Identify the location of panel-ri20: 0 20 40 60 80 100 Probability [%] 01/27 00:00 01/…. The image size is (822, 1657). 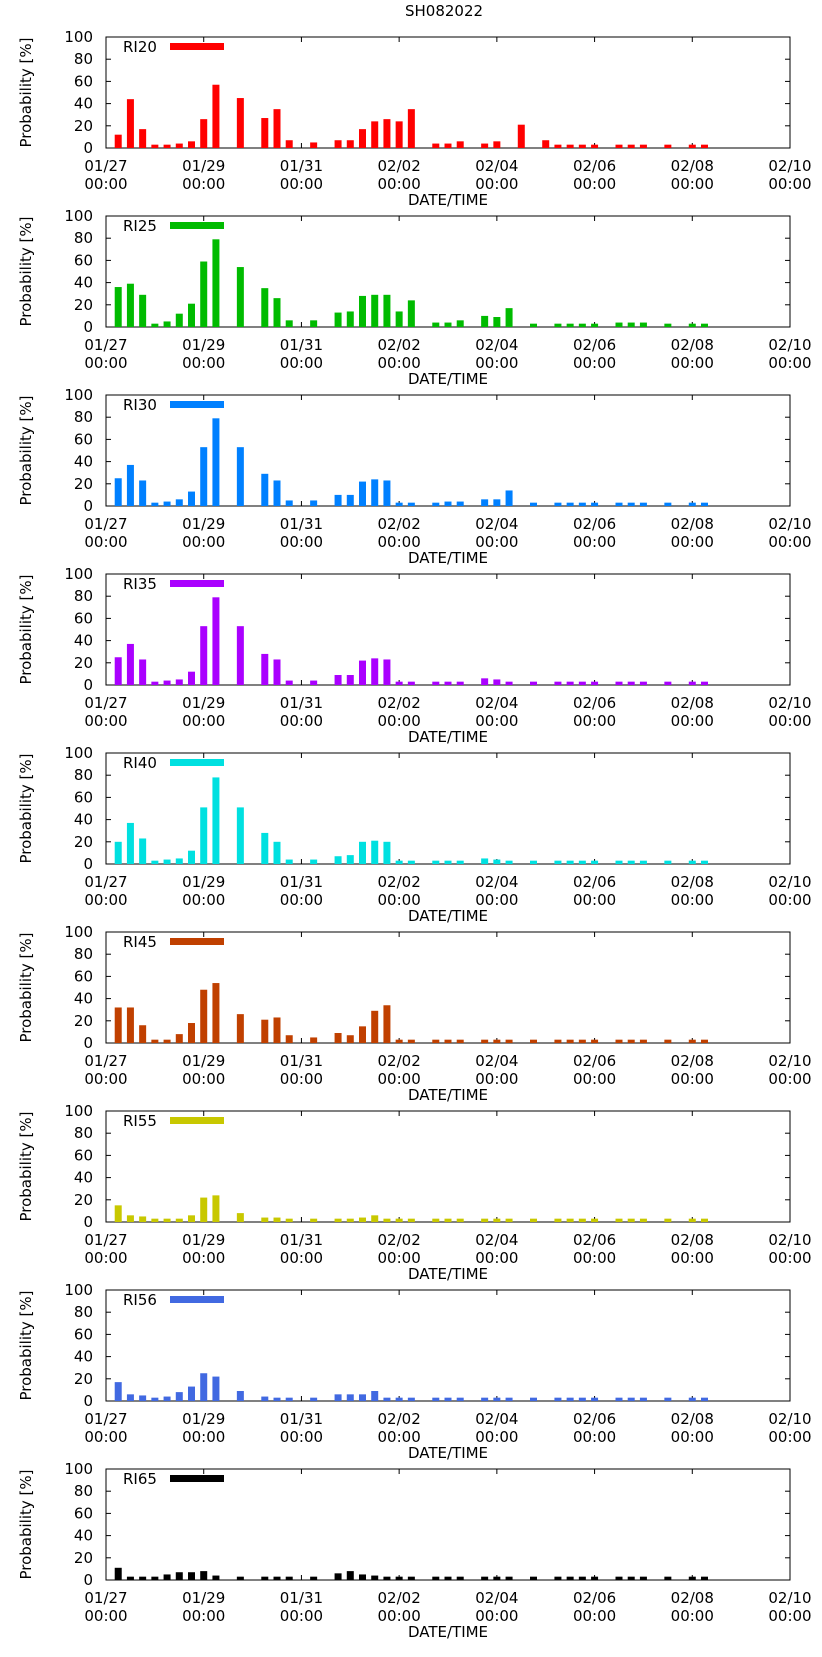
(414, 118).